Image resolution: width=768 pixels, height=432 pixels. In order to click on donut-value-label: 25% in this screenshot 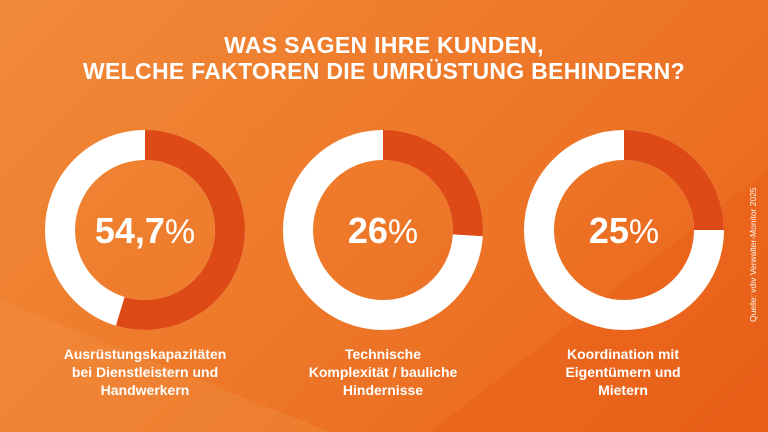, I will do `click(624, 230)`.